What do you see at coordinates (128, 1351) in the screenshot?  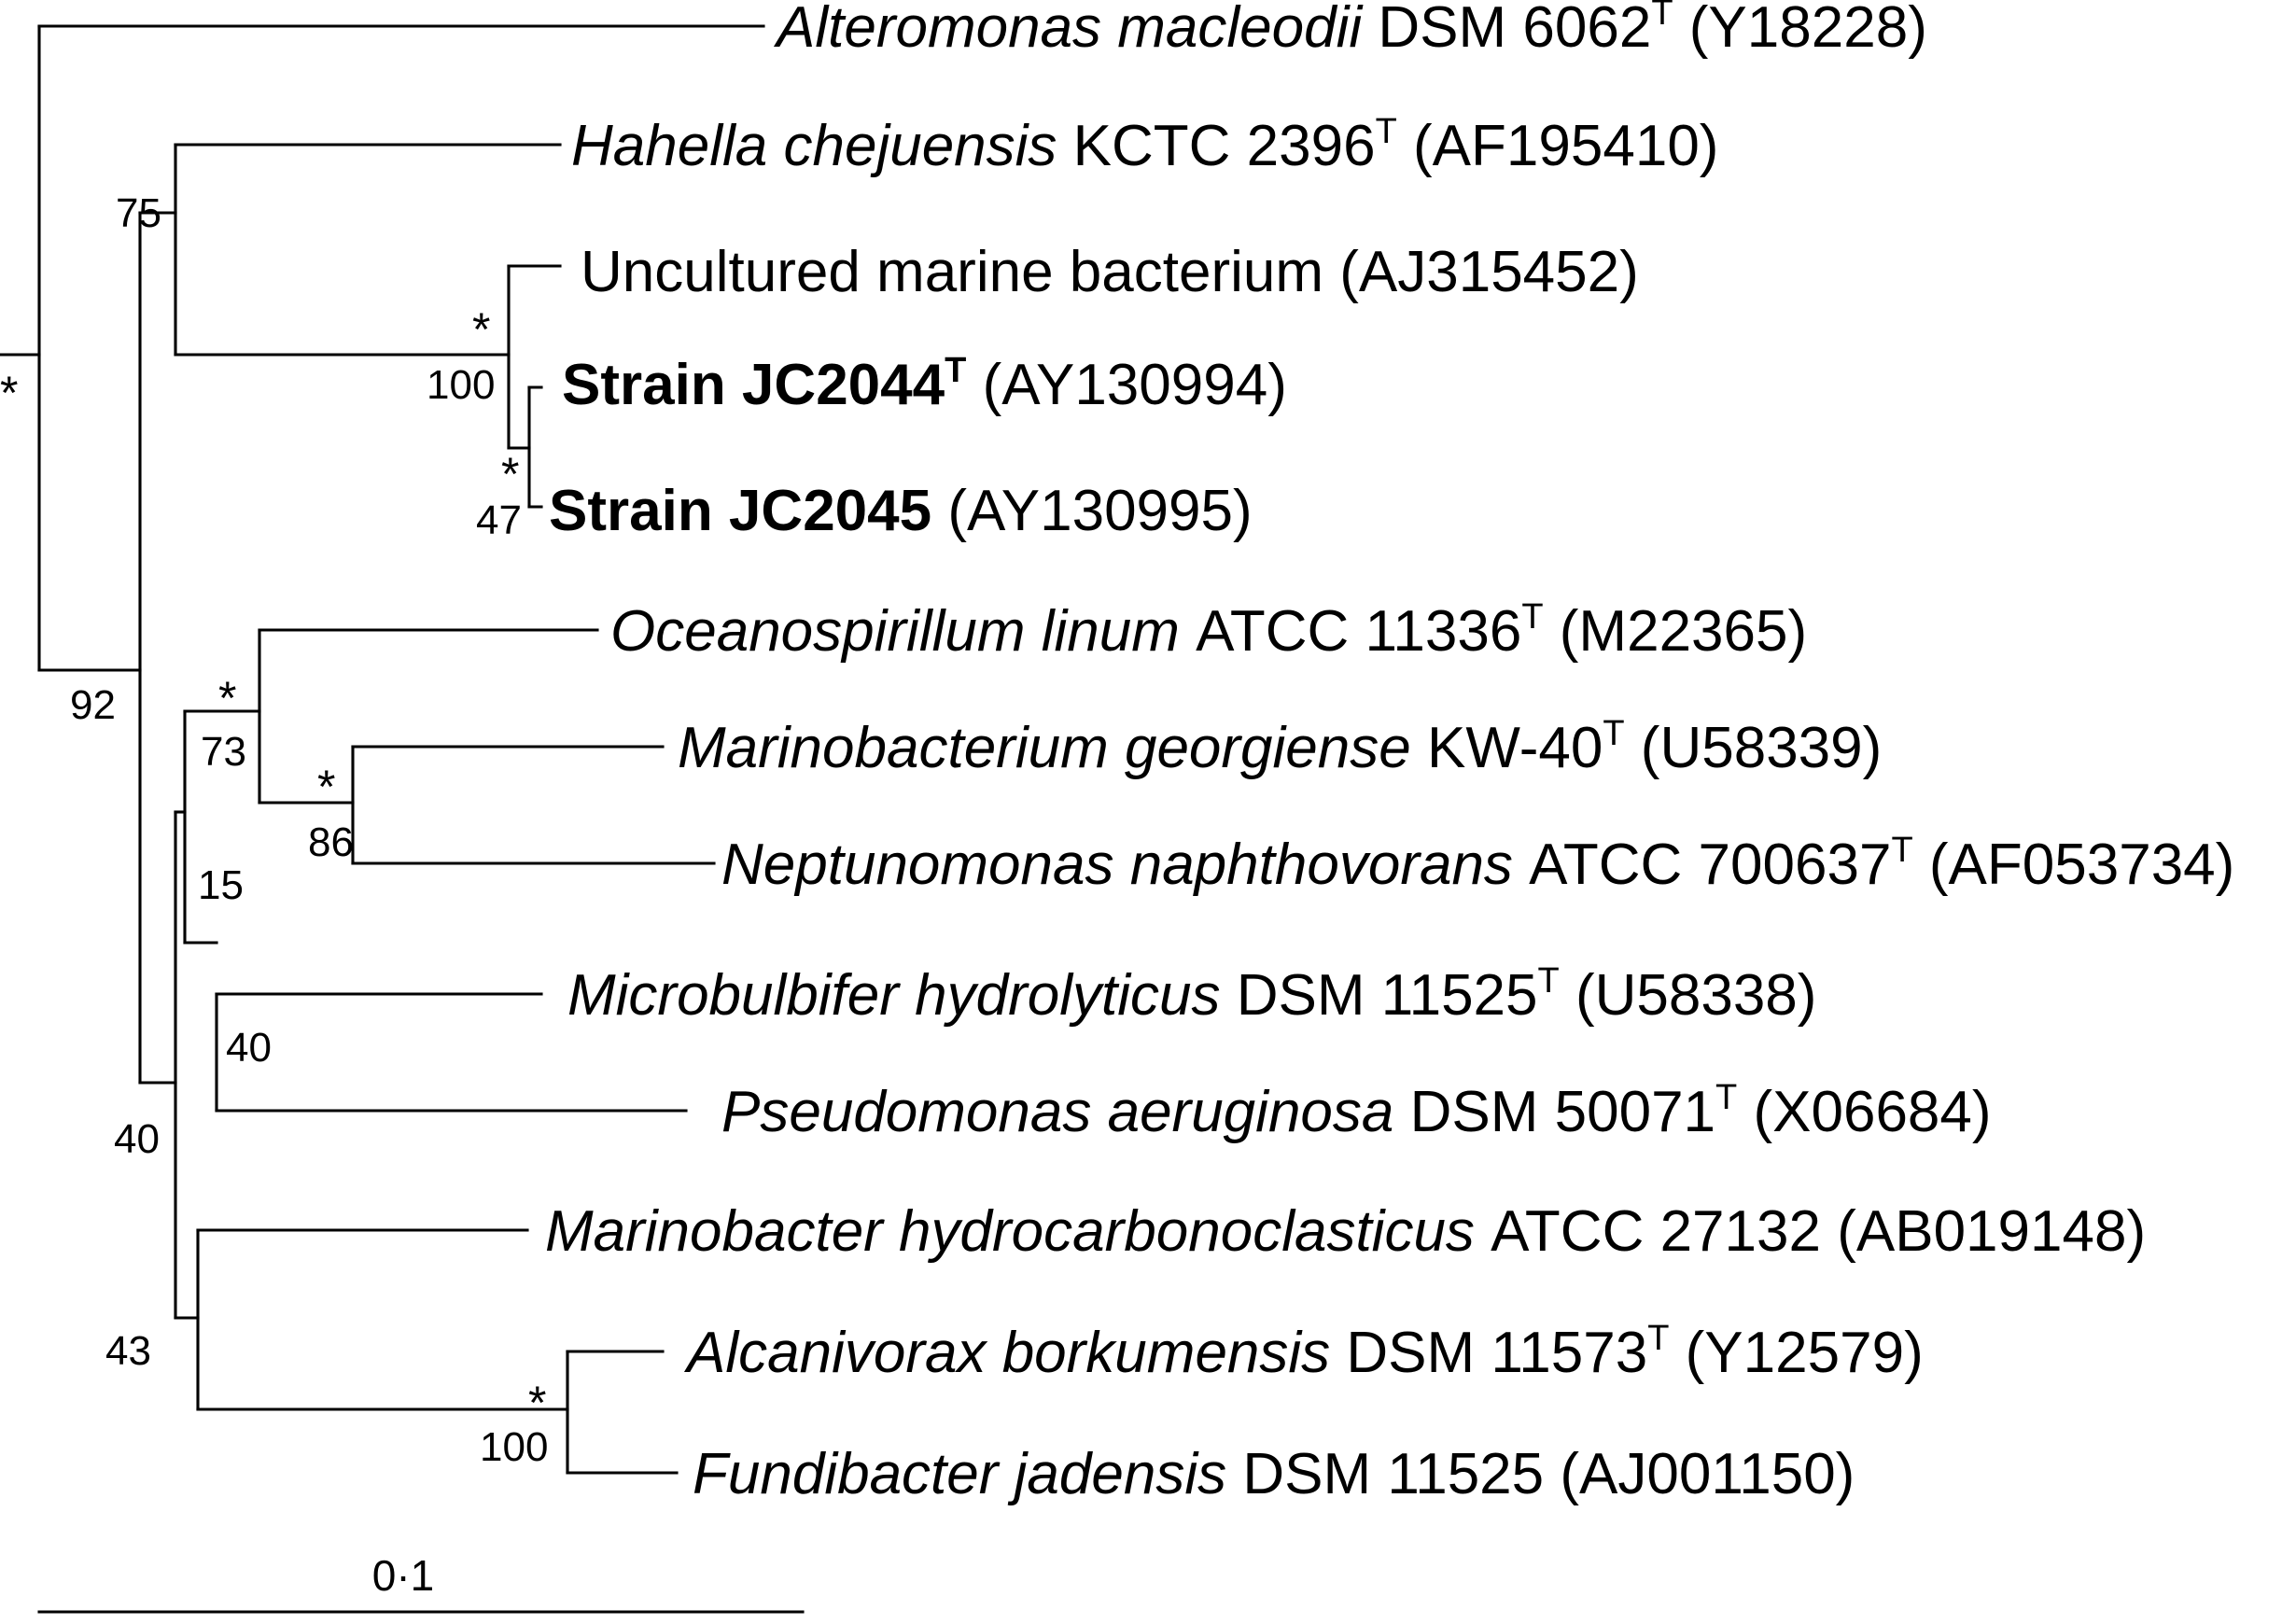 I see `bootstrap-value: 43` at bounding box center [128, 1351].